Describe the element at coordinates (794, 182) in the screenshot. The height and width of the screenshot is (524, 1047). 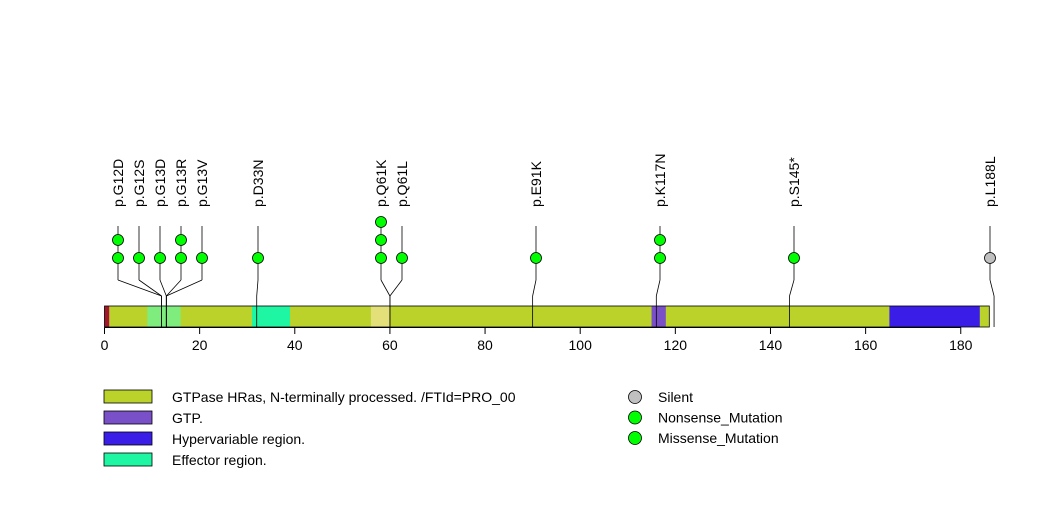
I see `mutation-label-10: p.S145*` at that location.